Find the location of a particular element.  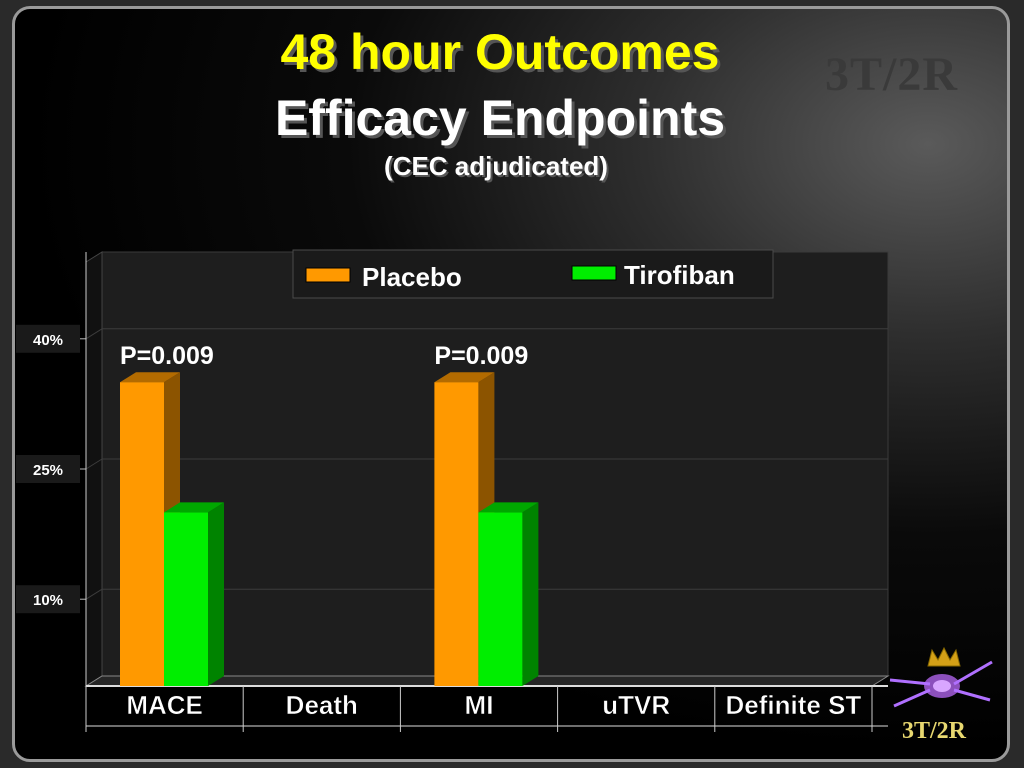

slide-title: 48 hour Outcomes is located at coordinates (500, 52).